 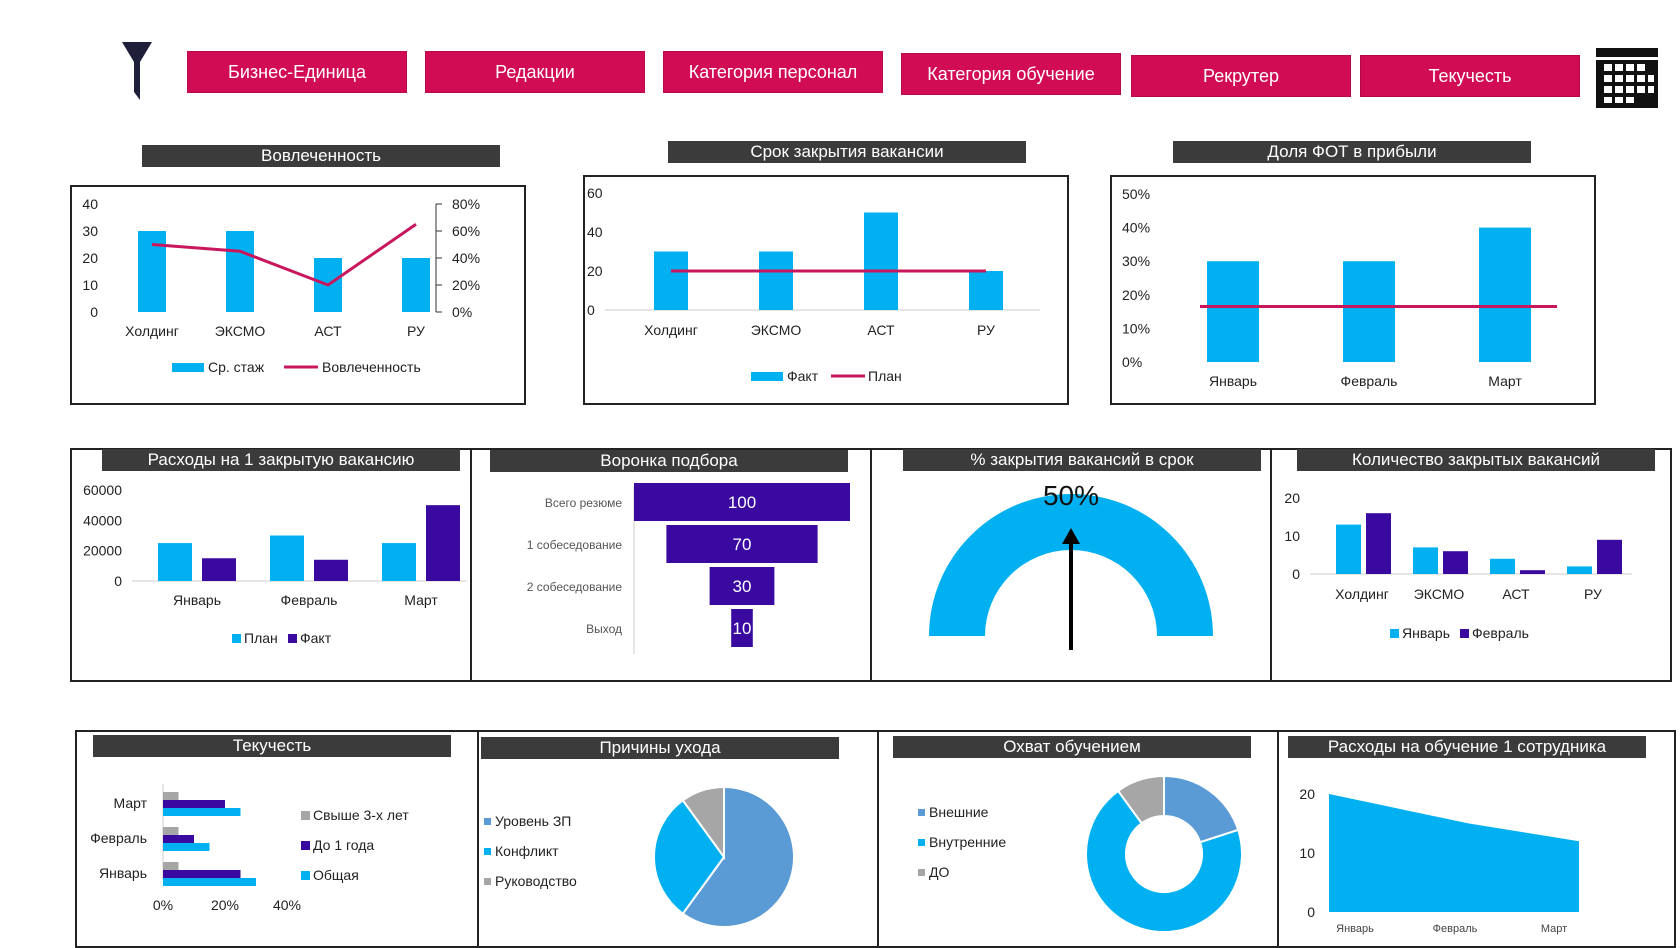 What do you see at coordinates (102, 520) in the screenshot?
I see `y-tick-label: 40000` at bounding box center [102, 520].